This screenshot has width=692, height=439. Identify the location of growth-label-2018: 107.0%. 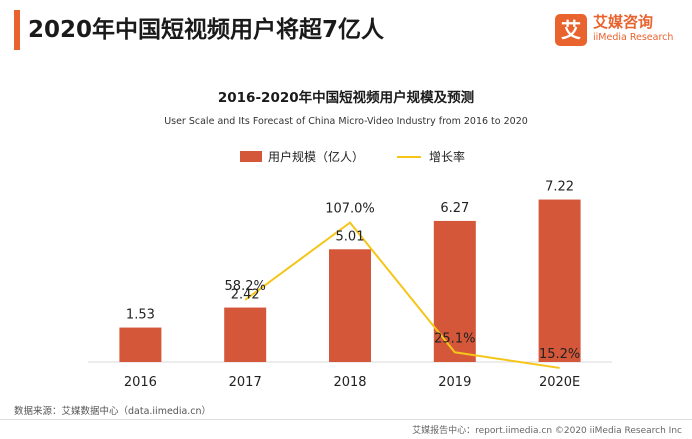
(350, 209).